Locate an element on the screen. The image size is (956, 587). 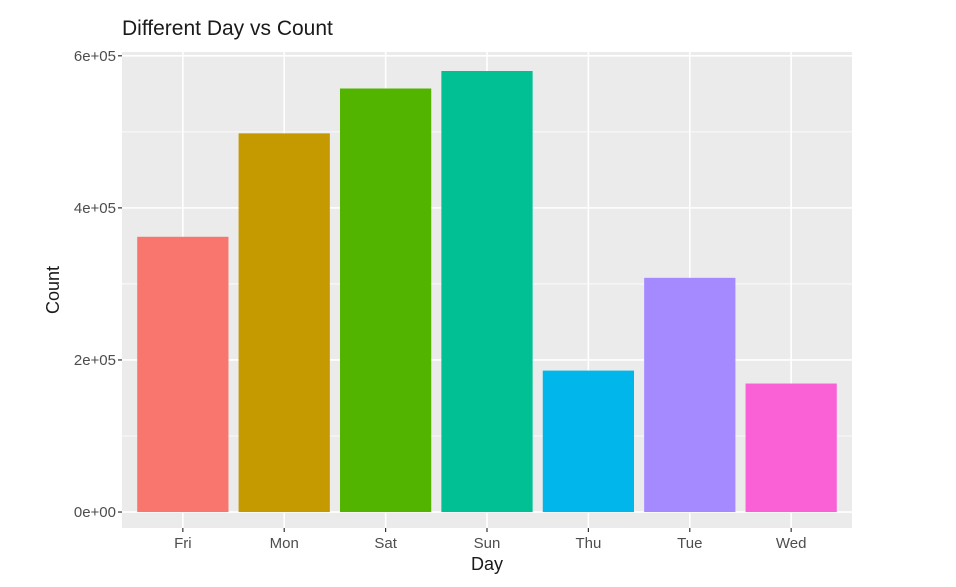
bar-tue is located at coordinates (690, 395).